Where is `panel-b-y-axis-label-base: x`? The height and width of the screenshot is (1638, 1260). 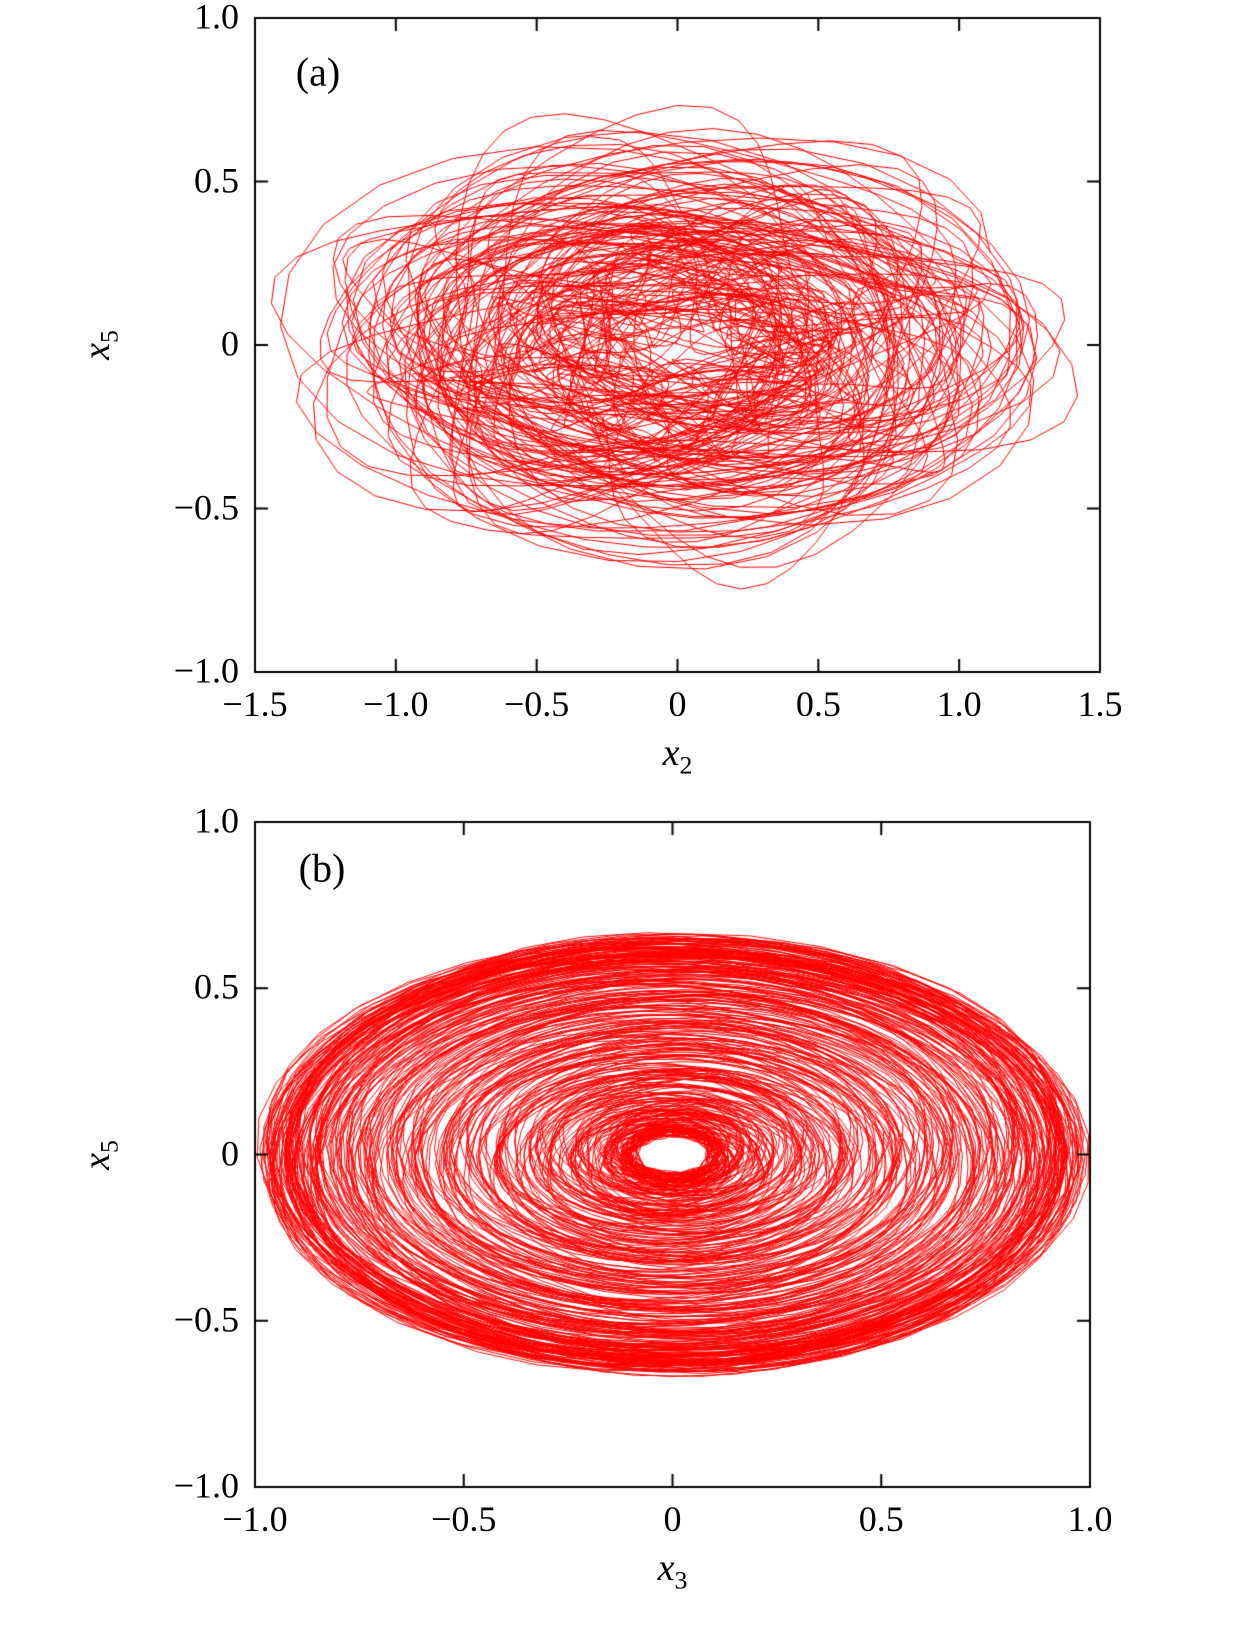
panel-b-y-axis-label-base: x is located at coordinates (96, 1161).